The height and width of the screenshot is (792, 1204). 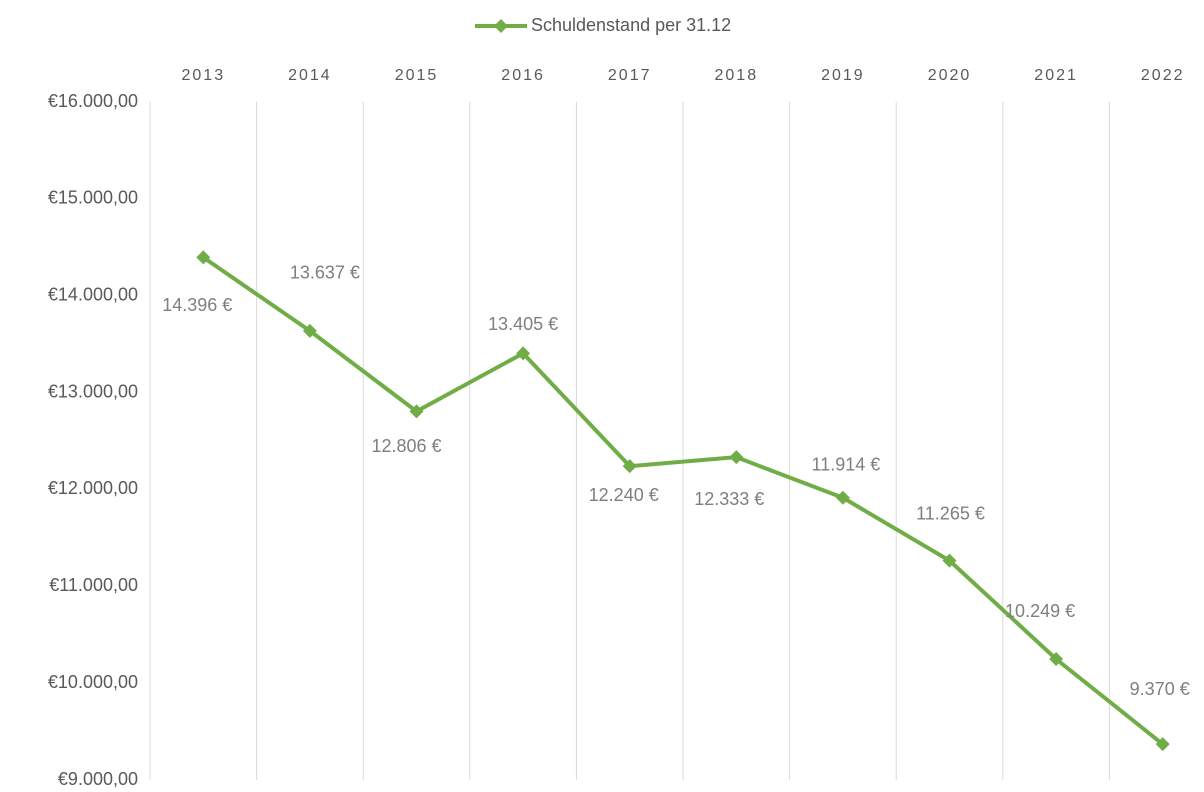 What do you see at coordinates (93, 198) in the screenshot?
I see `y-tick-label: €15.000,00` at bounding box center [93, 198].